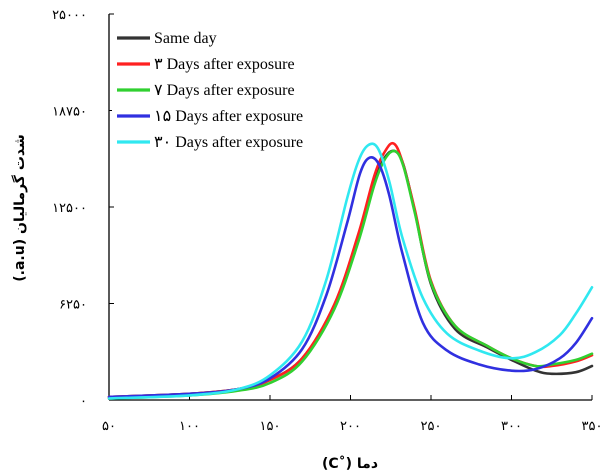  What do you see at coordinates (592, 426) in the screenshot?
I see `x-tick-label: ۳۵۰` at bounding box center [592, 426].